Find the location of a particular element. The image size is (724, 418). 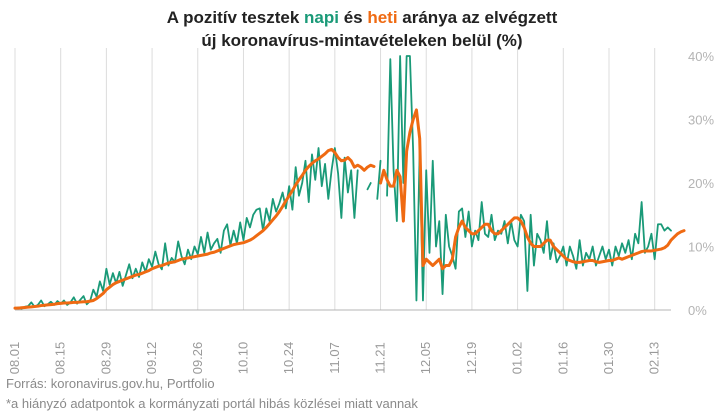

x-tick-label: 08.29 is located at coordinates (105, 358).